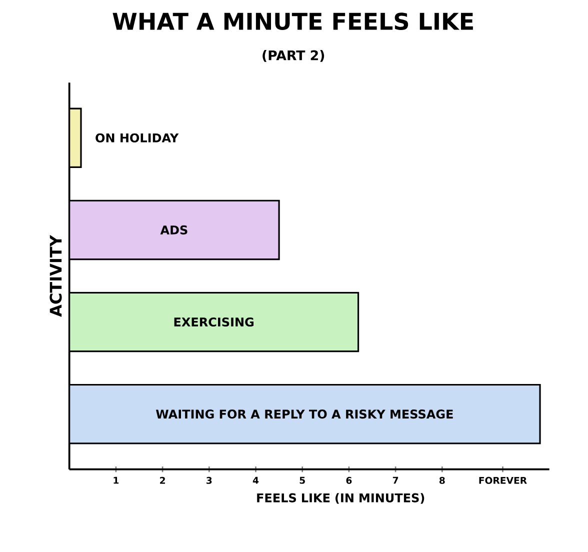 The image size is (588, 552). What do you see at coordinates (116, 480) in the screenshot?
I see `x-tick-label: 1` at bounding box center [116, 480].